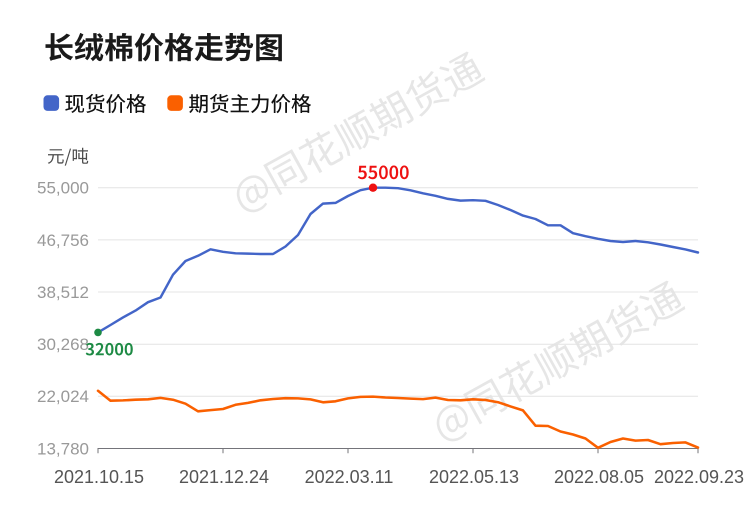 The image size is (750, 510). Describe the element at coordinates (63, 292) in the screenshot. I see `svg-text: 38,512` at that location.